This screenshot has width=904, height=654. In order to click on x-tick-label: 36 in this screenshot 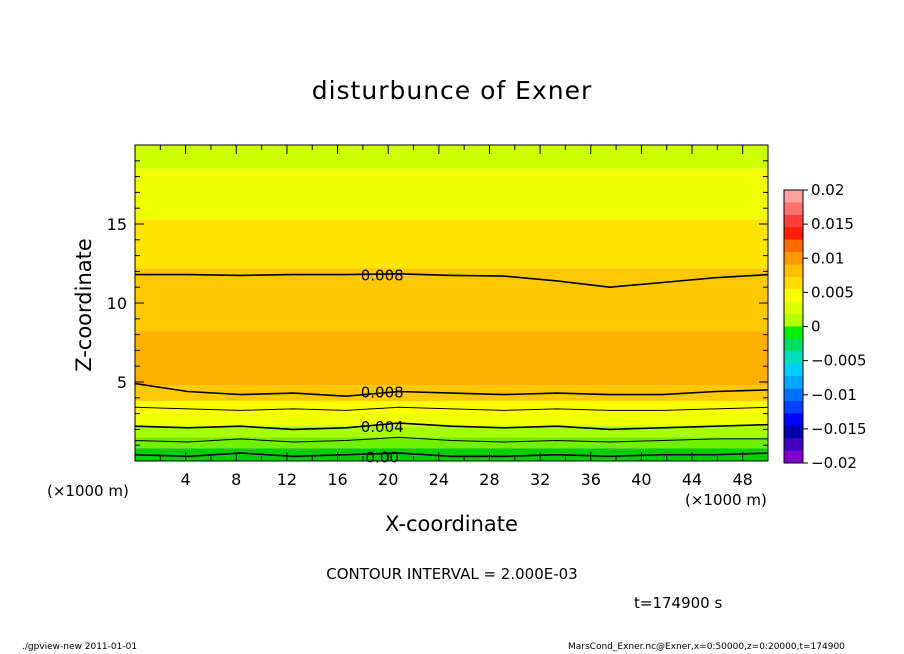, I will do `click(591, 479)`.